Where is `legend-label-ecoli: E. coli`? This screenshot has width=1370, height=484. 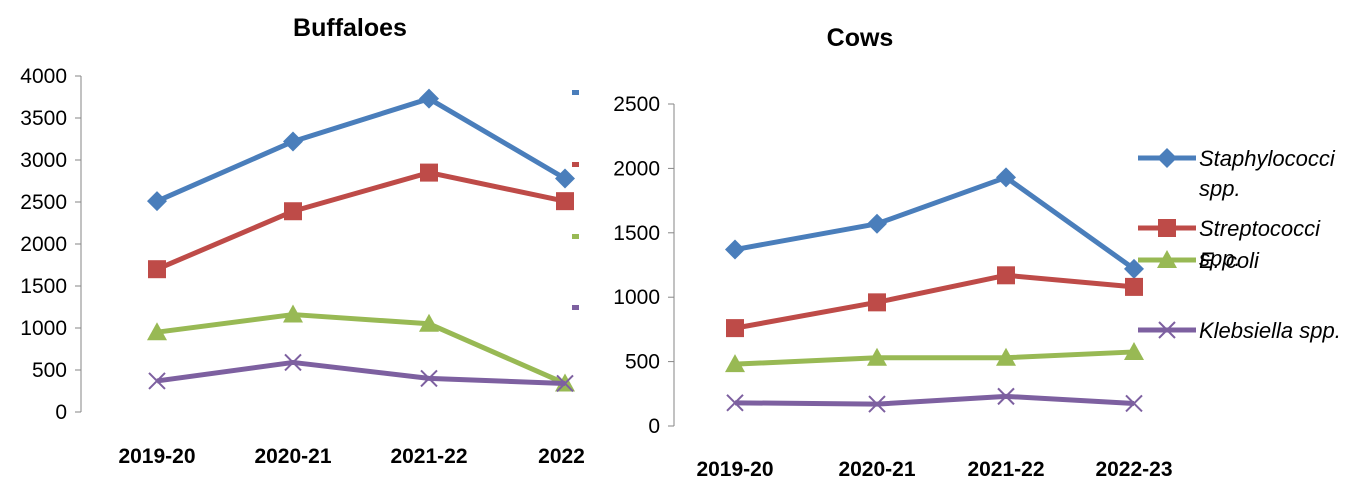 legend-label-ecoli: E. coli is located at coordinates (1229, 260).